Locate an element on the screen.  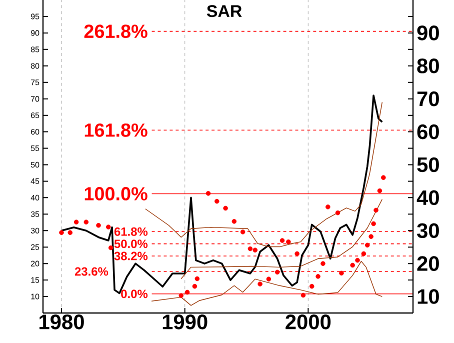
x-tick-label: 1980 is located at coordinates (62, 322).